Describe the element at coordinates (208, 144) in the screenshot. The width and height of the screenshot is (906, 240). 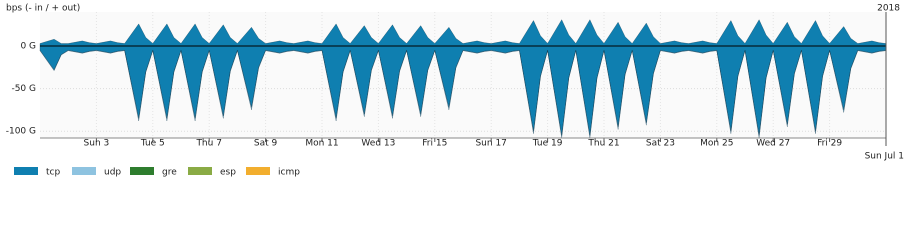
I see `x-tick-label: Thu 7` at that location.